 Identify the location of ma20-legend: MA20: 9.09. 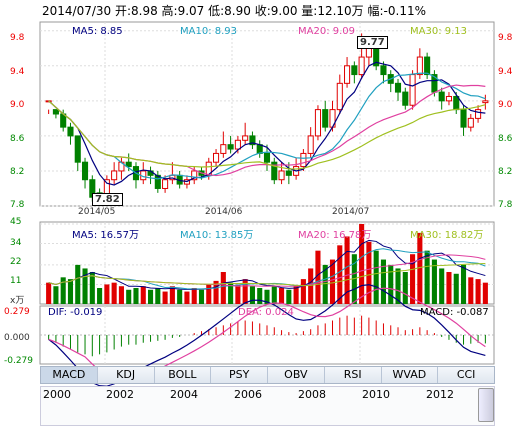
(327, 31).